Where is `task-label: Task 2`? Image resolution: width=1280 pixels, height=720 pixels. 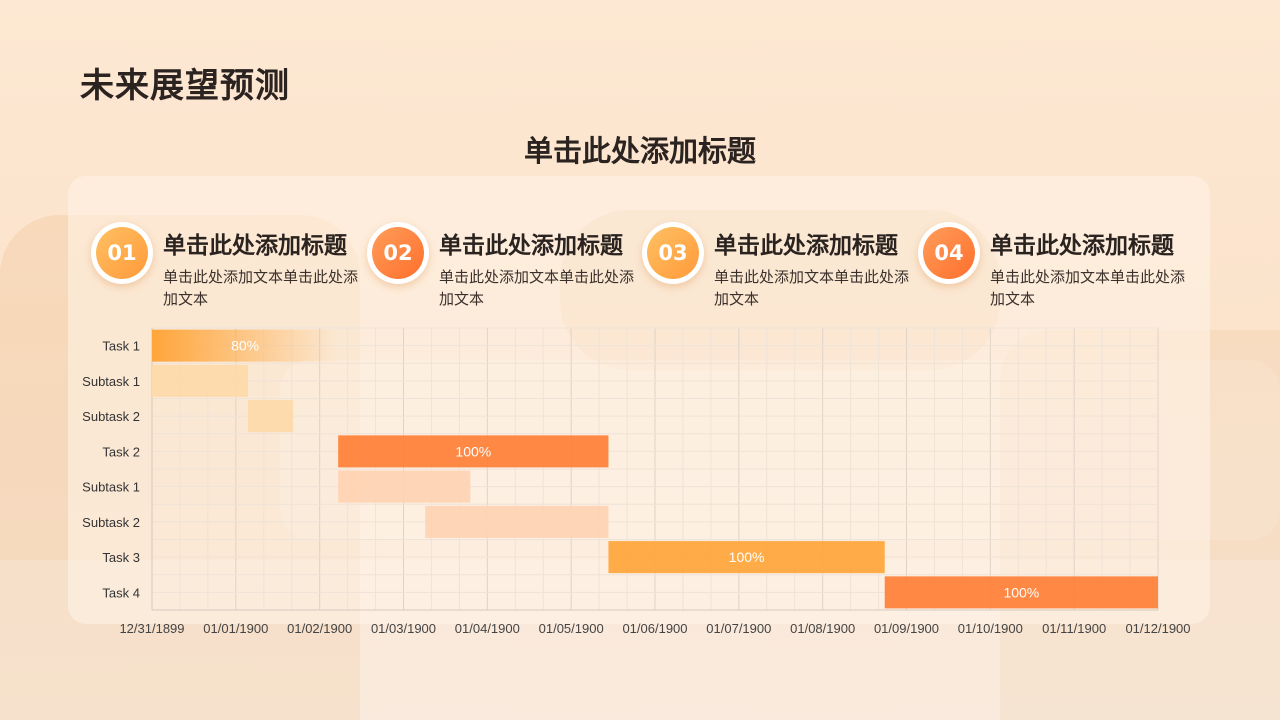
task-label: Task 2 is located at coordinates (121, 451).